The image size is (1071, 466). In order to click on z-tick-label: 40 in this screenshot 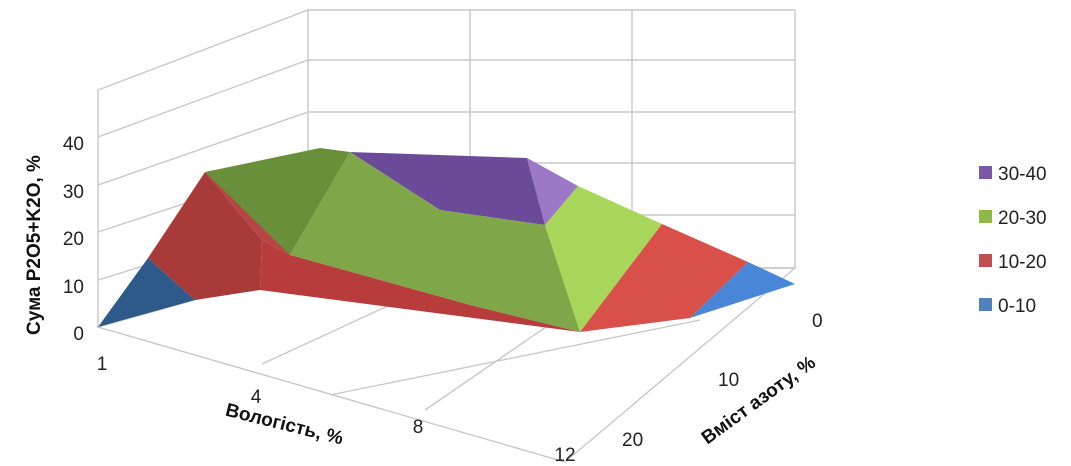, I will do `click(73, 144)`.